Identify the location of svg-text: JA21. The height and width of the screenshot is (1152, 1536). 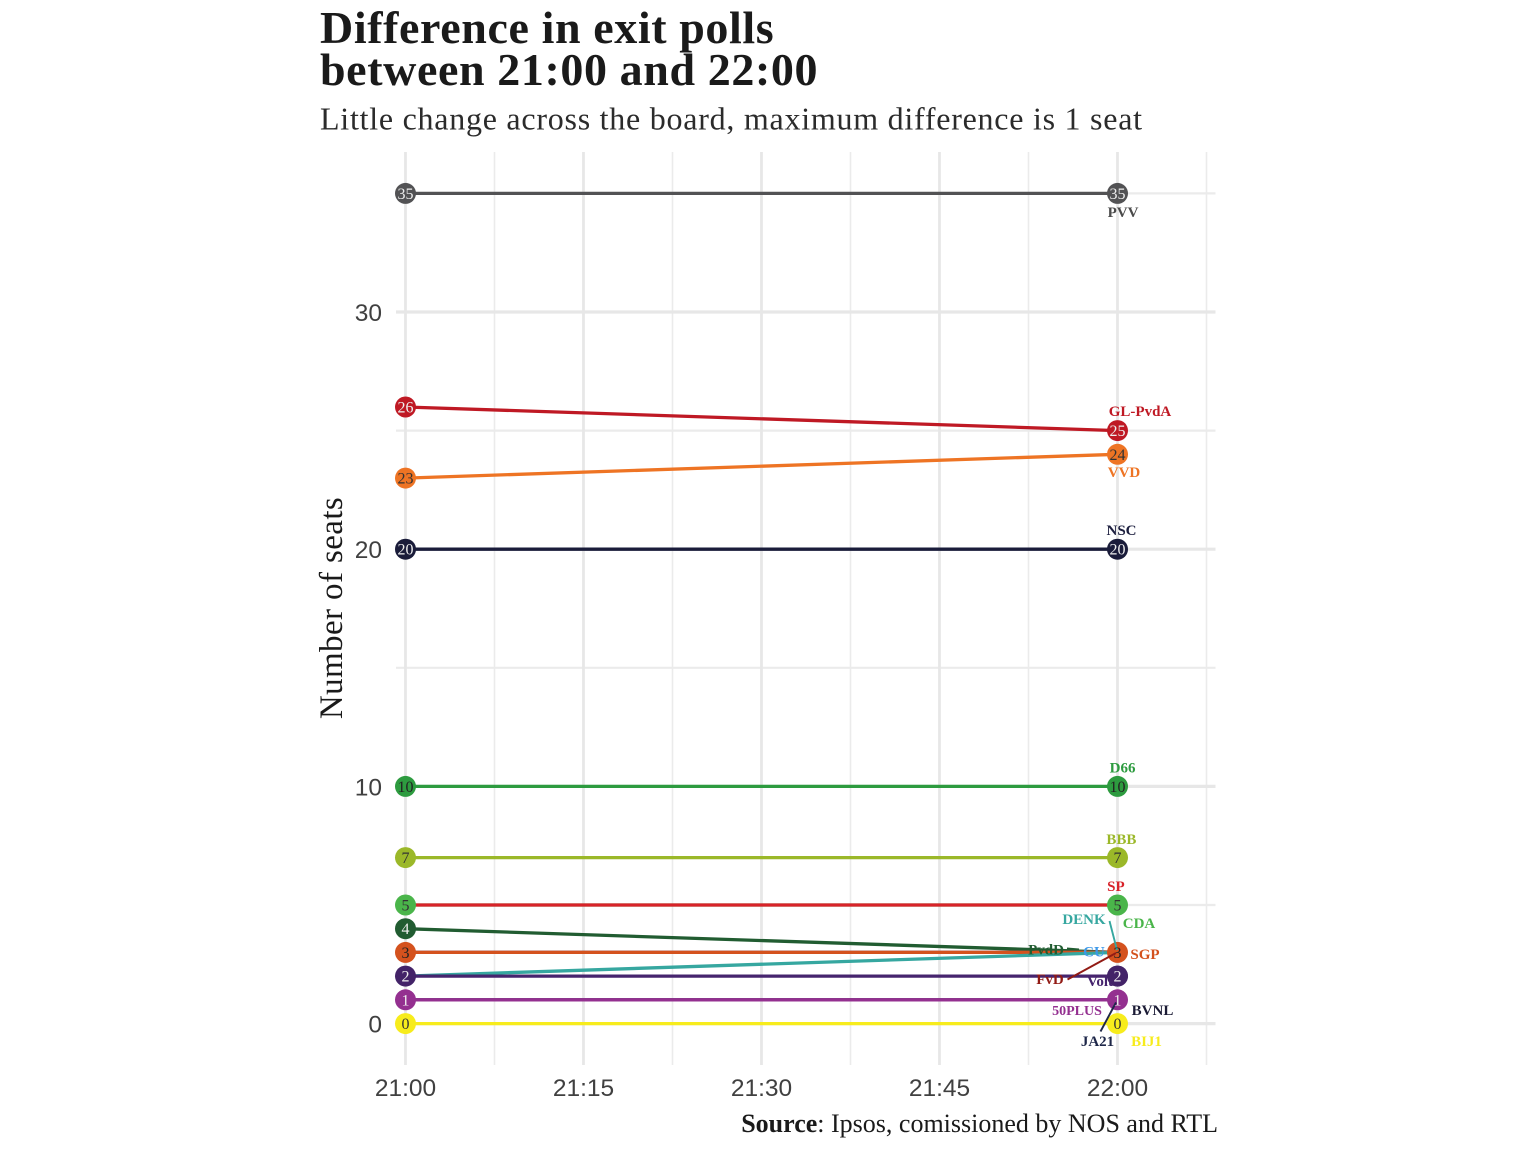
(1097, 1042).